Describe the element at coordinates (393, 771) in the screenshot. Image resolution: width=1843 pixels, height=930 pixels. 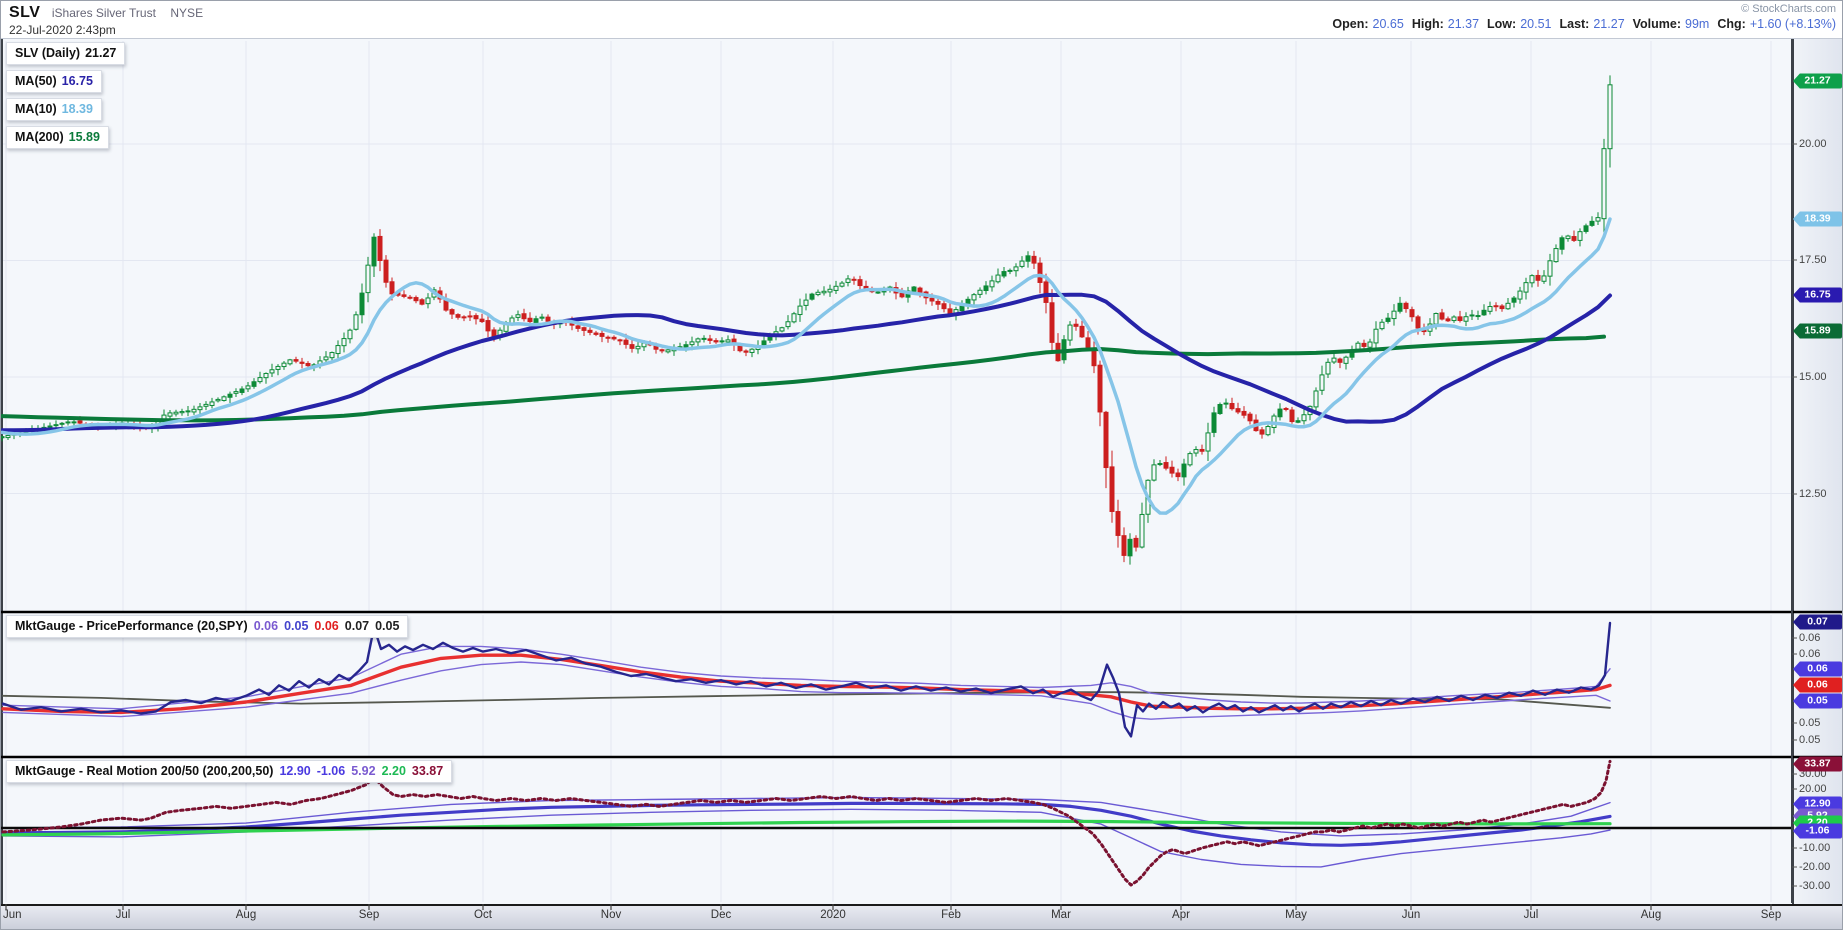
I see `legend-value: 2.20` at that location.